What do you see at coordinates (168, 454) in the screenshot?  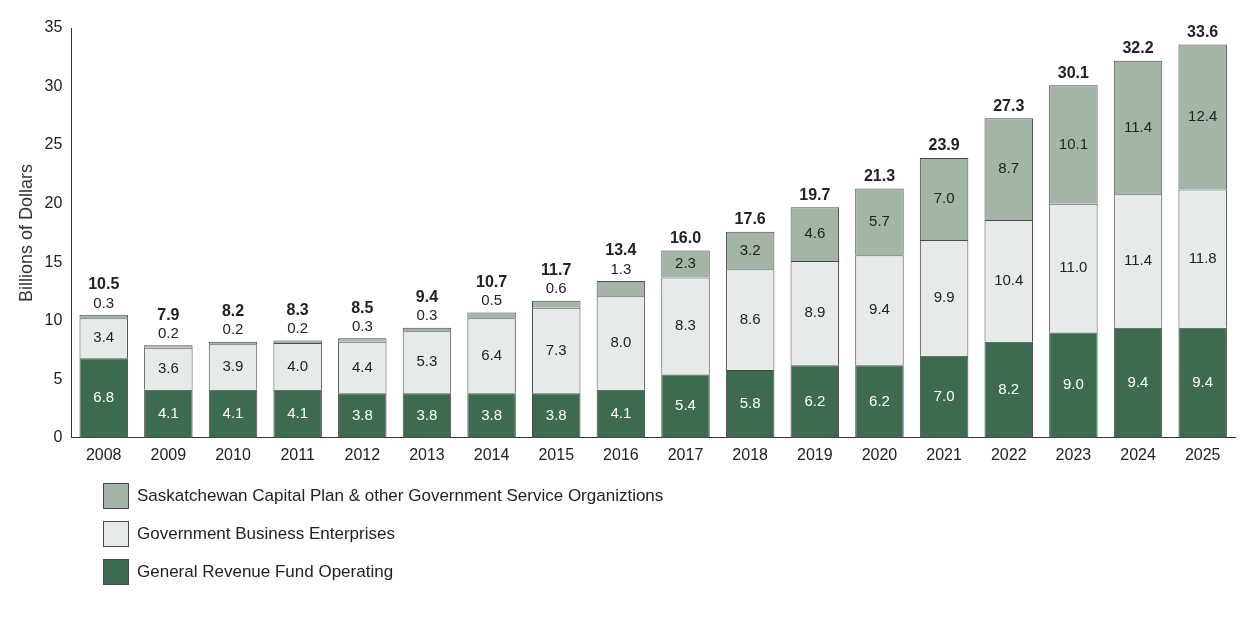 I see `x-tick-label: 2009` at bounding box center [168, 454].